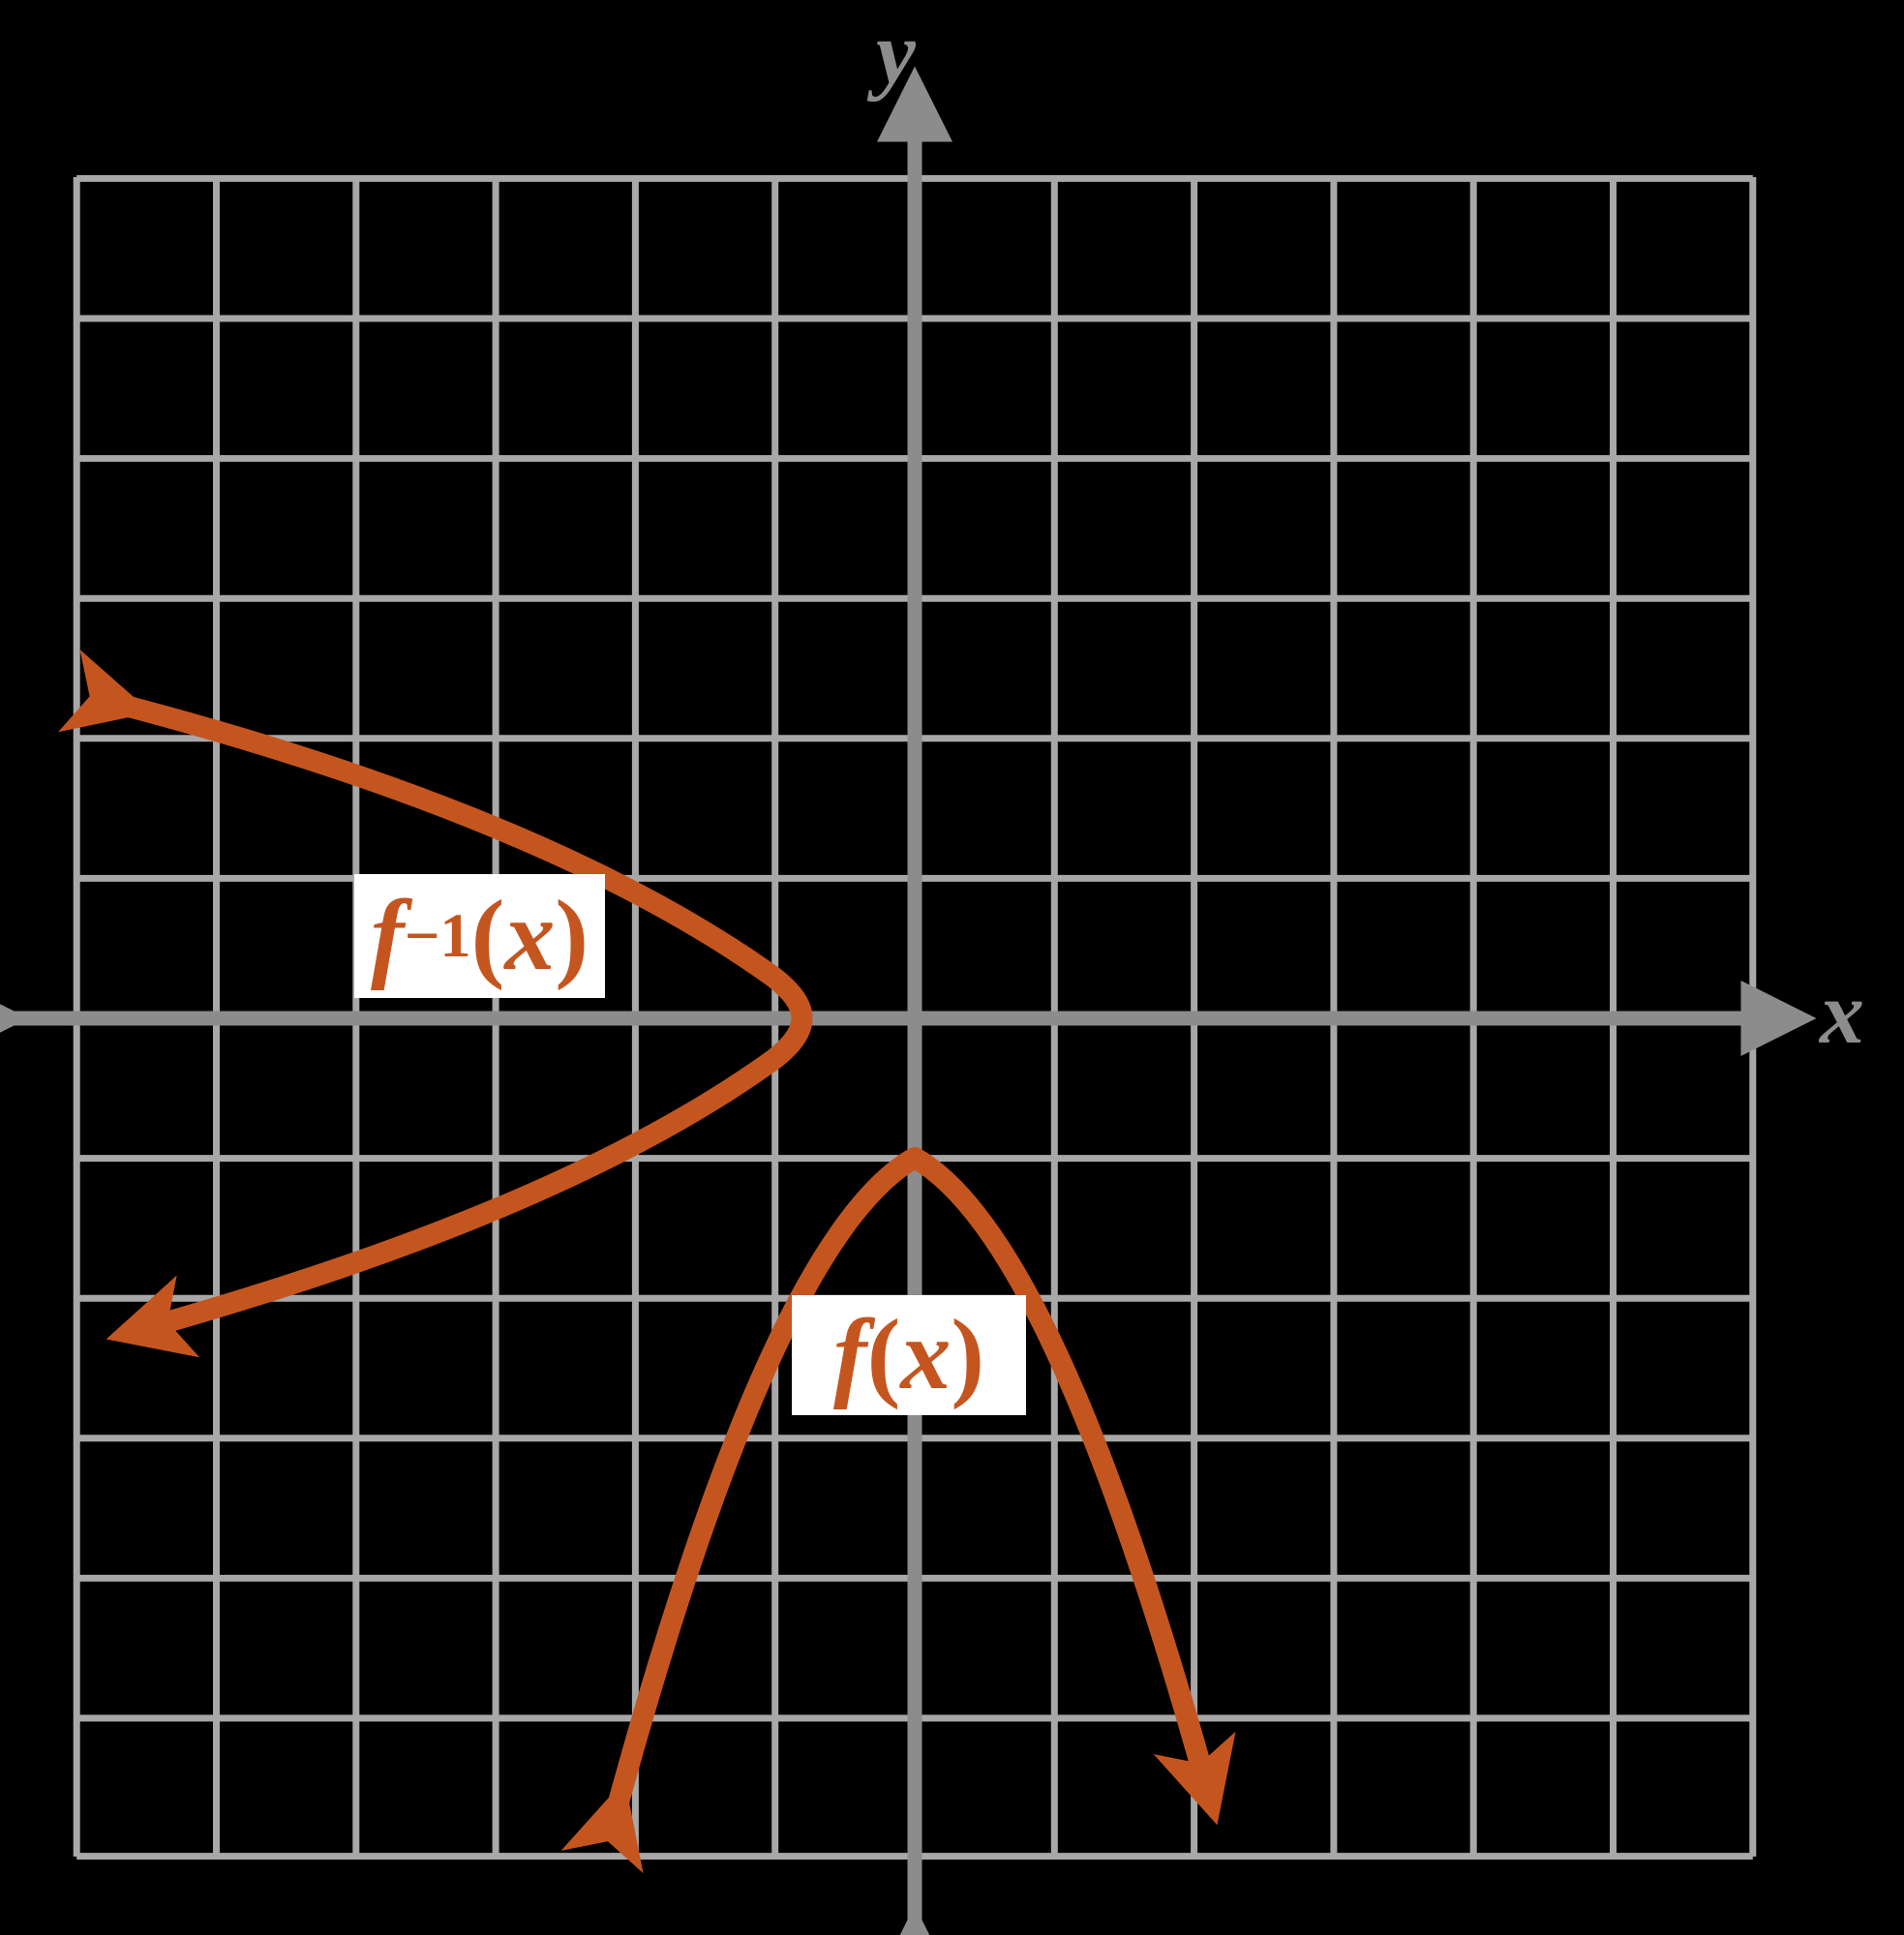  I want to click on x-axis-label: x, so click(1842, 1013).